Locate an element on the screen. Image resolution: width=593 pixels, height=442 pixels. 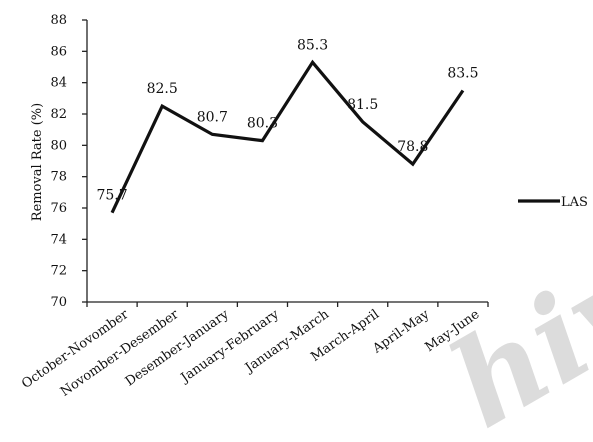
data-label: 75.7 is located at coordinates (111, 196).